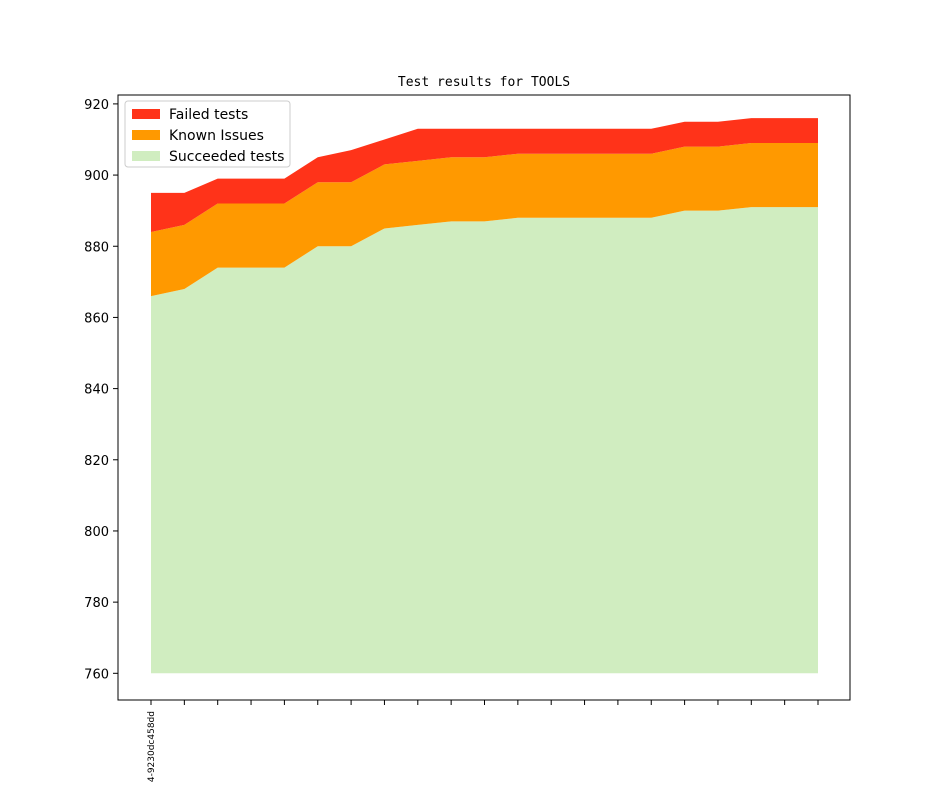  Describe the element at coordinates (96, 247) in the screenshot. I see `y-tick-label: 880` at that location.